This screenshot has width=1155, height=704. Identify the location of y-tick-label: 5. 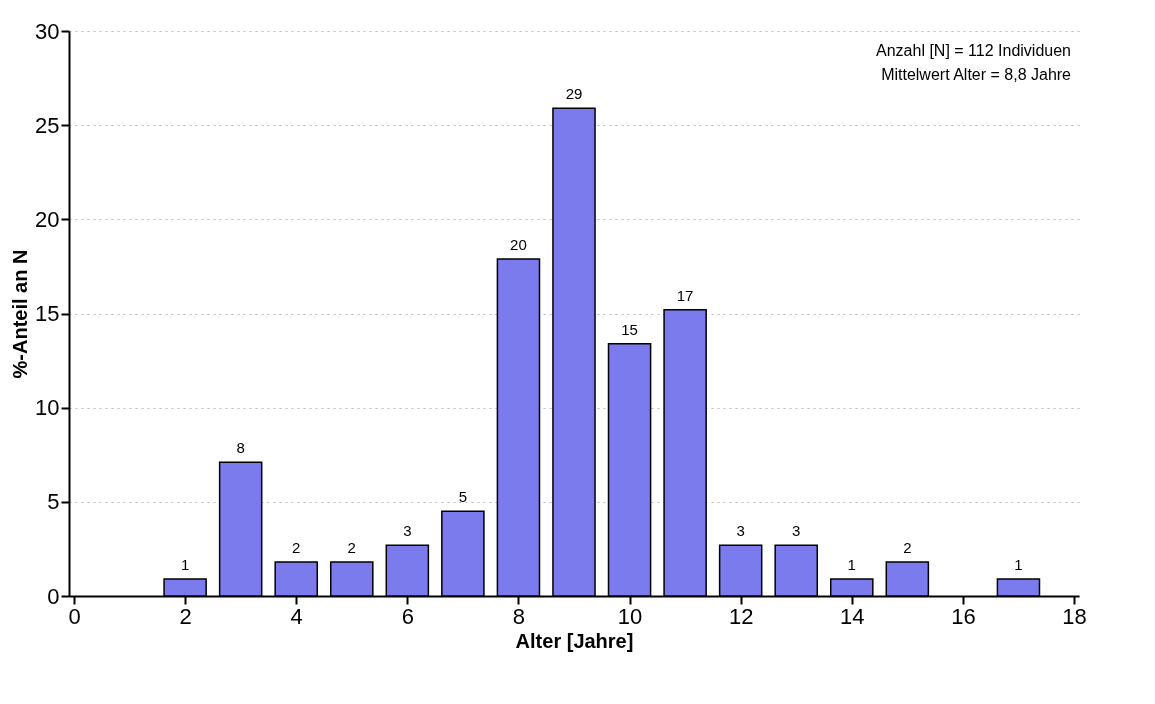
(53, 502).